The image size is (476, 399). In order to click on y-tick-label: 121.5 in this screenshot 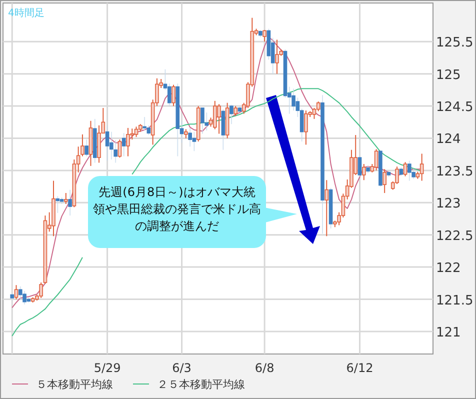, I will do `click(455, 300)`.